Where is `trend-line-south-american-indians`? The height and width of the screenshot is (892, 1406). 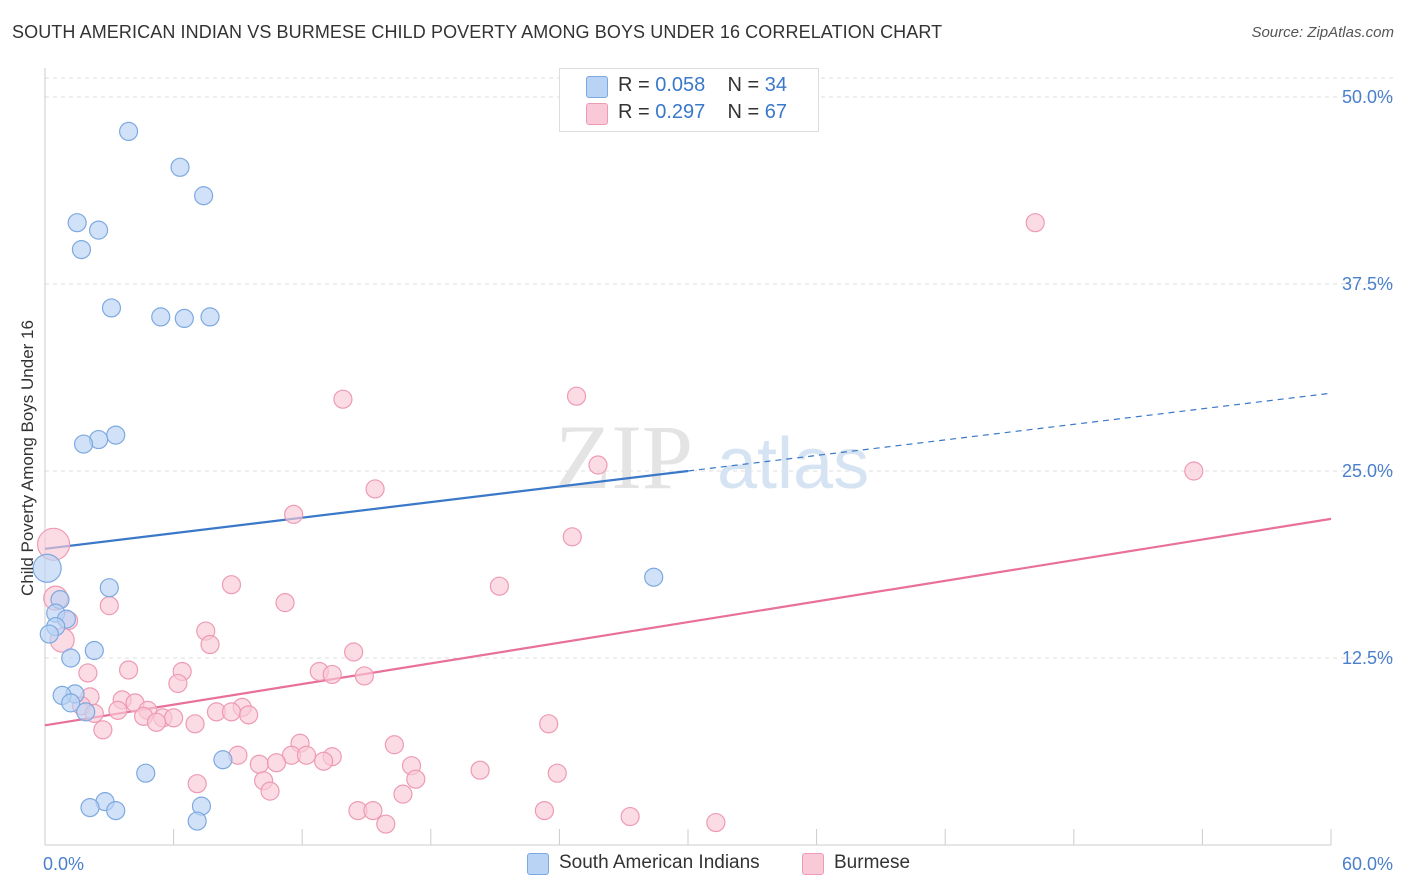
trend-line-south-american-indians is located at coordinates (366, 509).